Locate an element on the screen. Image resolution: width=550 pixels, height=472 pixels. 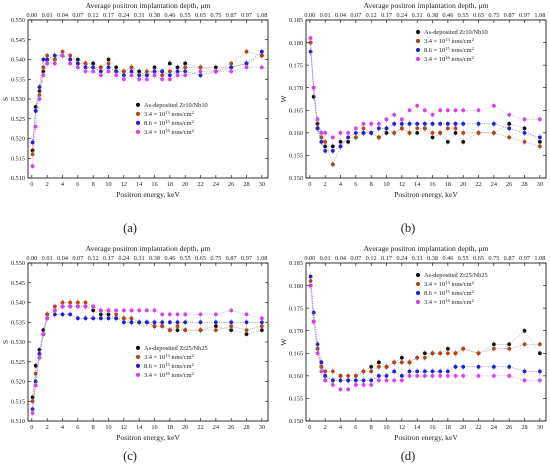
x-tick-label: 6 is located at coordinates (77, 427).